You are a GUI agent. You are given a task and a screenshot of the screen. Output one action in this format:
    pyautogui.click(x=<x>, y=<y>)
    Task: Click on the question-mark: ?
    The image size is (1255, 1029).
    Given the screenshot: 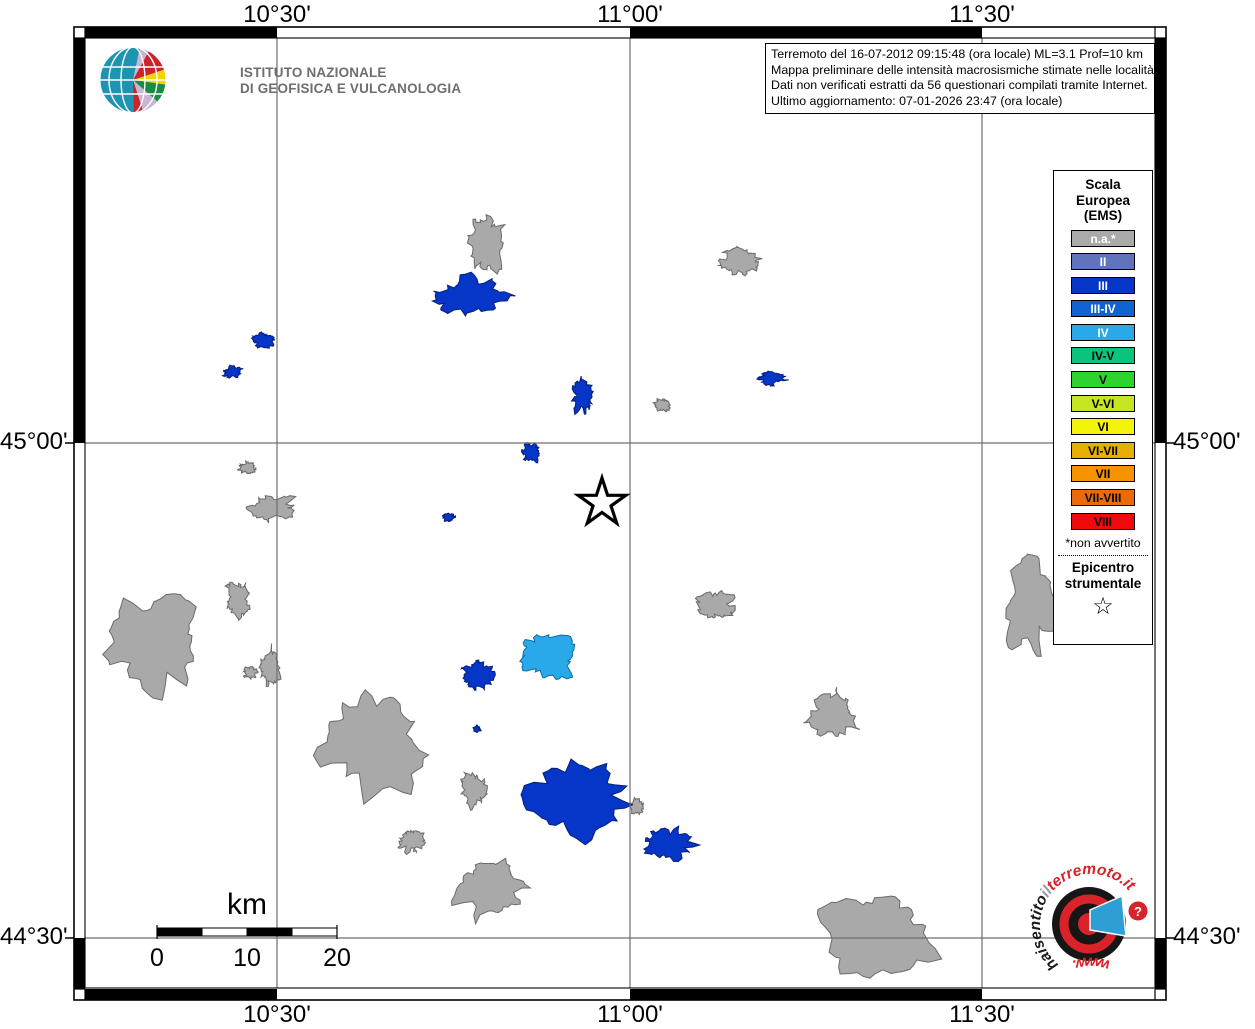 What is the action you would take?
    pyautogui.click(x=1138, y=911)
    